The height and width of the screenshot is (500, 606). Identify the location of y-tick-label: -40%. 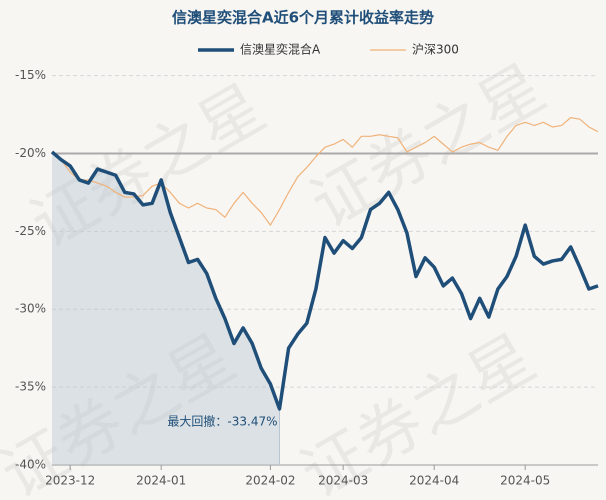
(30, 465).